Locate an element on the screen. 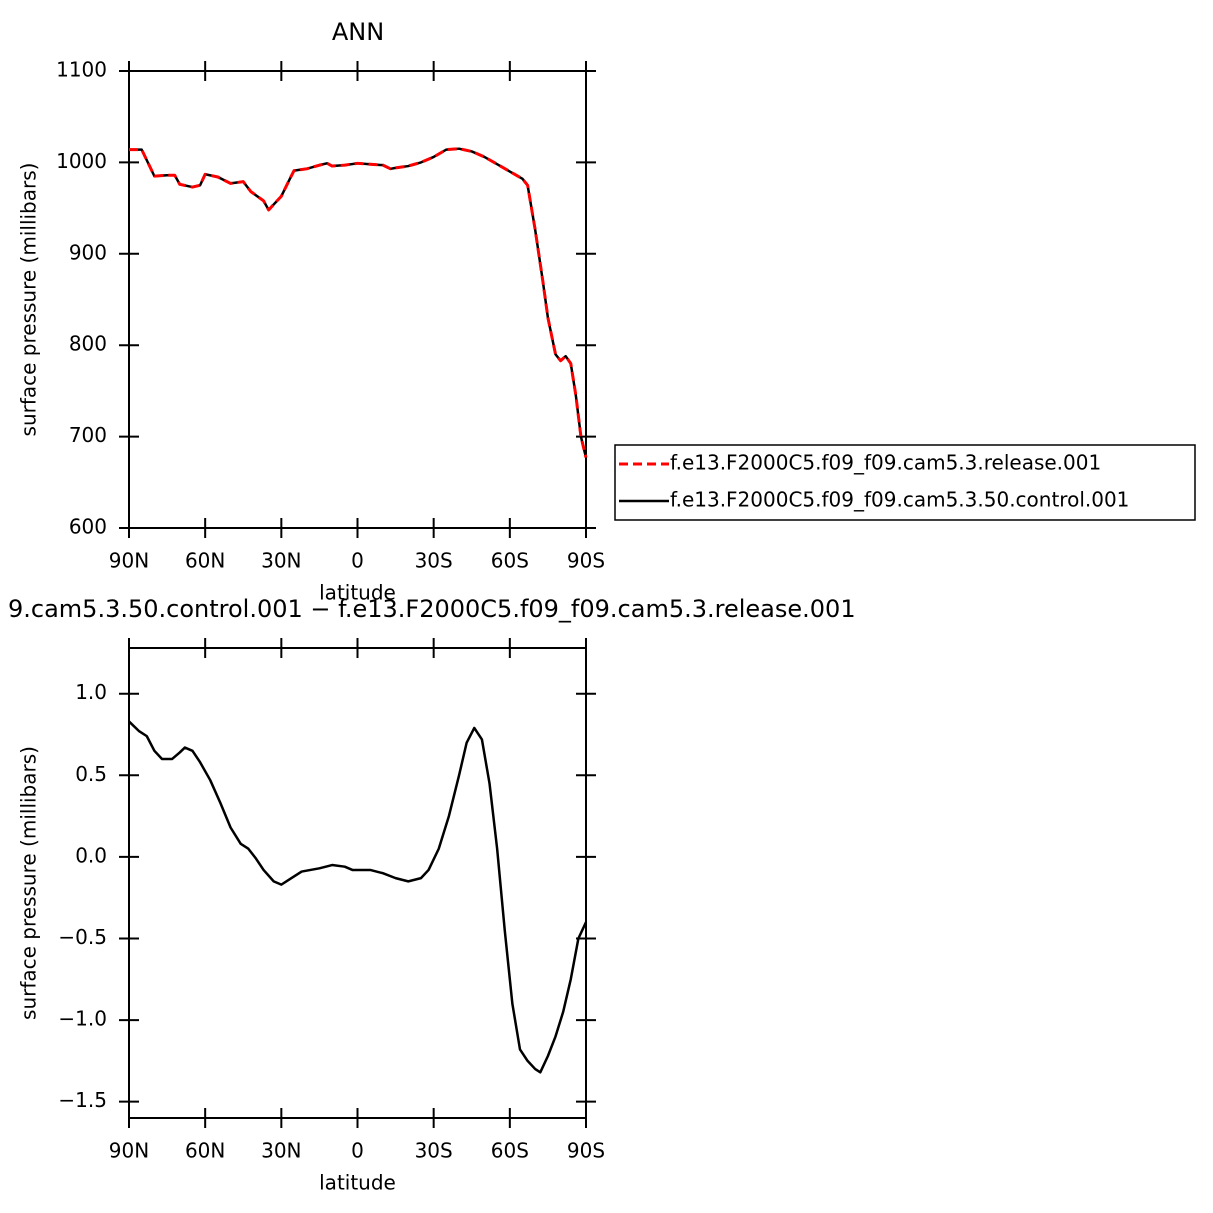 The width and height of the screenshot is (1213, 1213). y-tick-label: −0.5 is located at coordinates (82, 937).